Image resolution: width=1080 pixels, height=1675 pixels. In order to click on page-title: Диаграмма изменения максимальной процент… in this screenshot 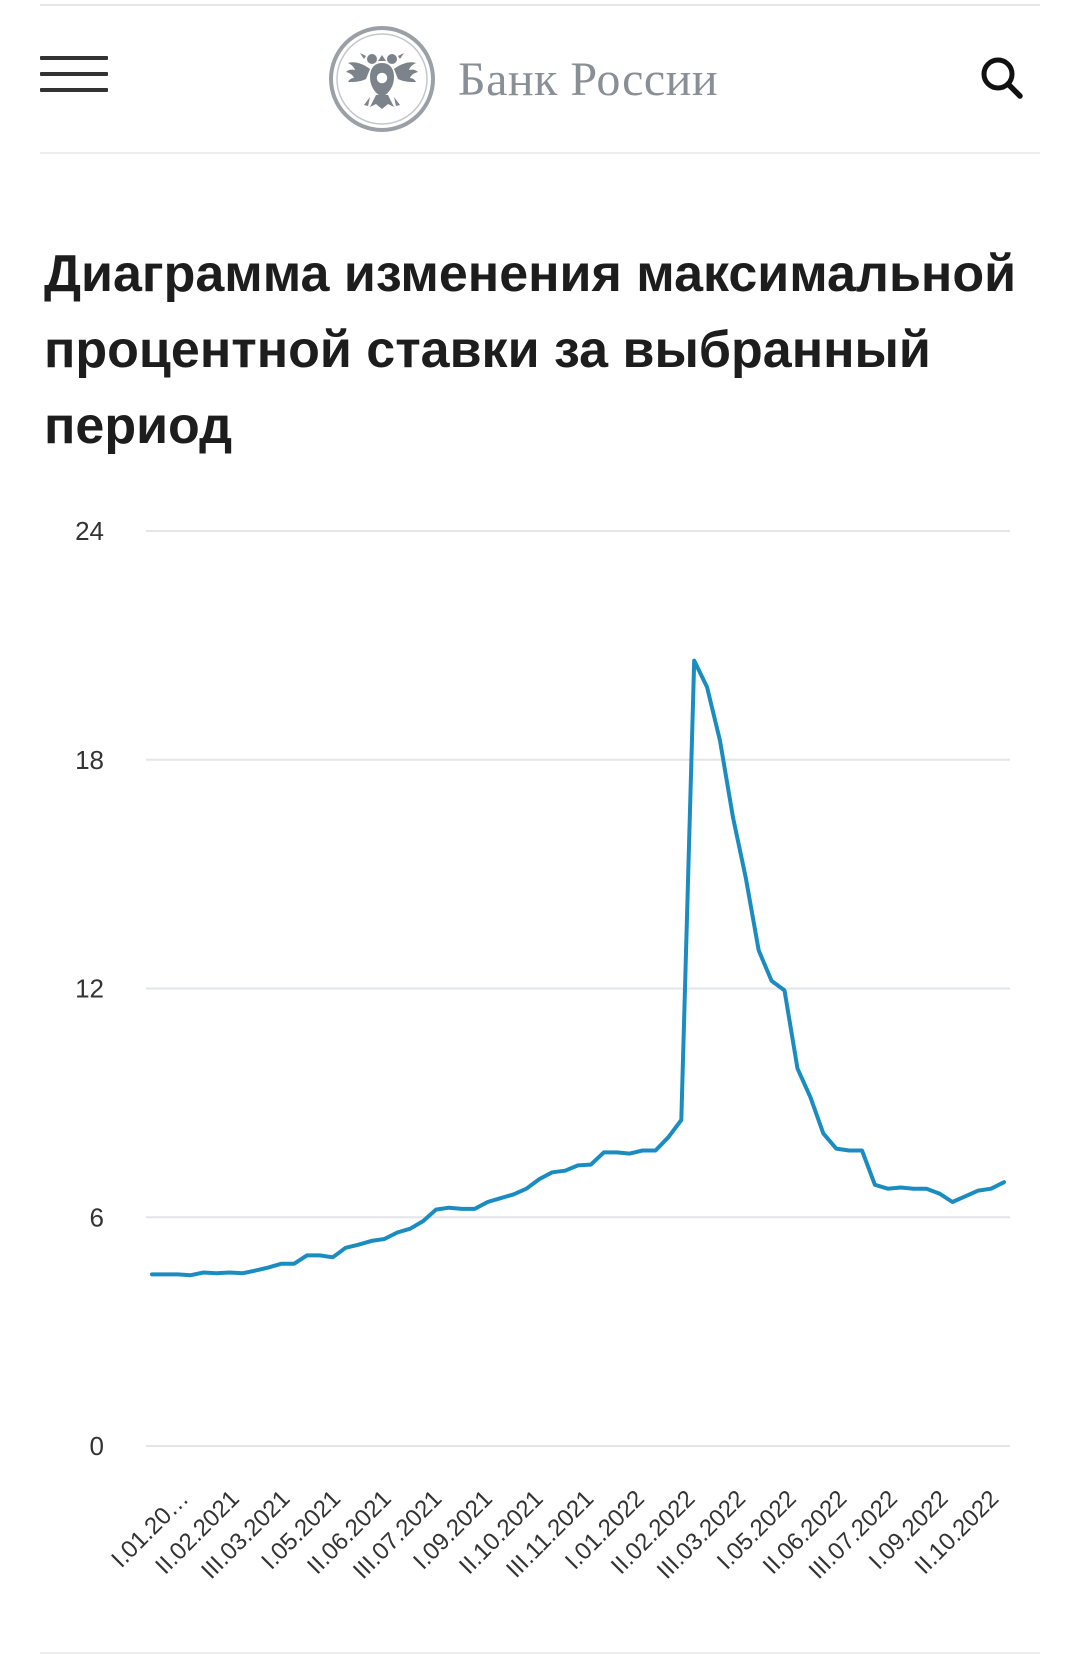, I will do `click(530, 350)`.